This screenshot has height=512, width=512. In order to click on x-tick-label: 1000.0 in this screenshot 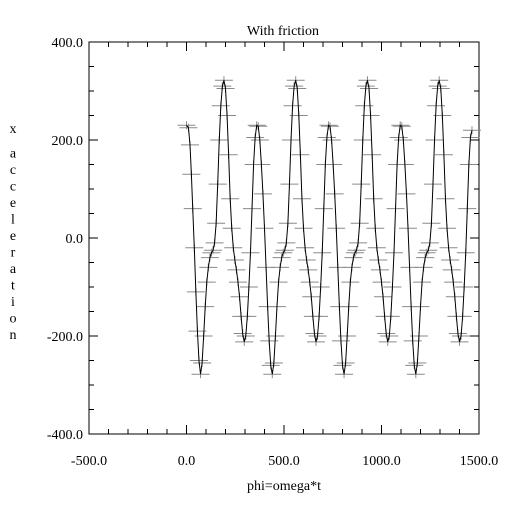, I will do `click(381, 461)`.